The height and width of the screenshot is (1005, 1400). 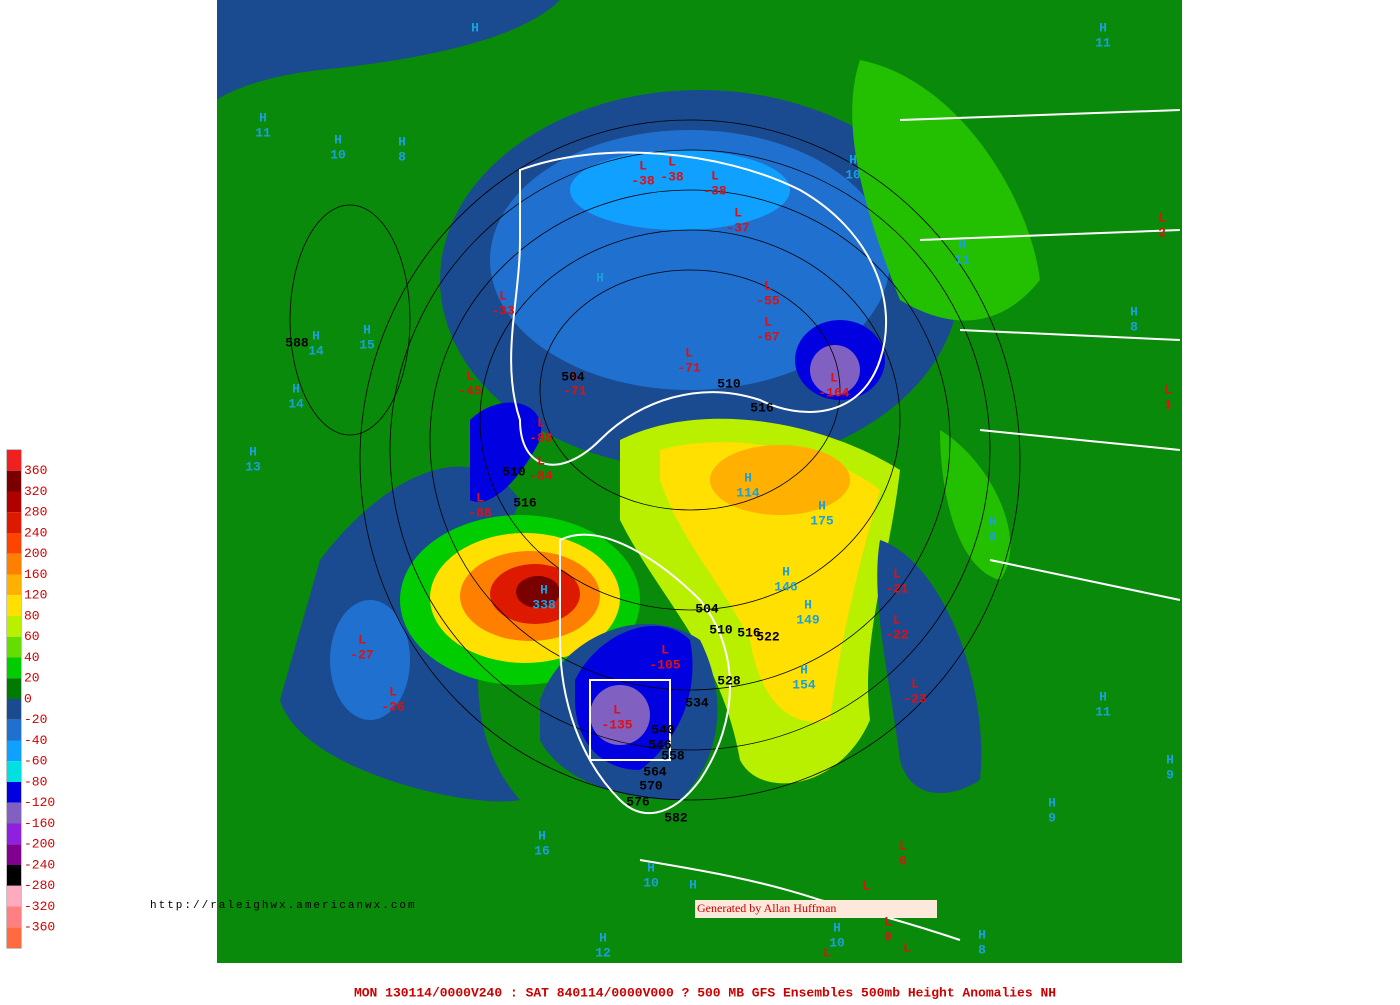 What do you see at coordinates (651, 785) in the screenshot?
I see `contour-label: 570` at bounding box center [651, 785].